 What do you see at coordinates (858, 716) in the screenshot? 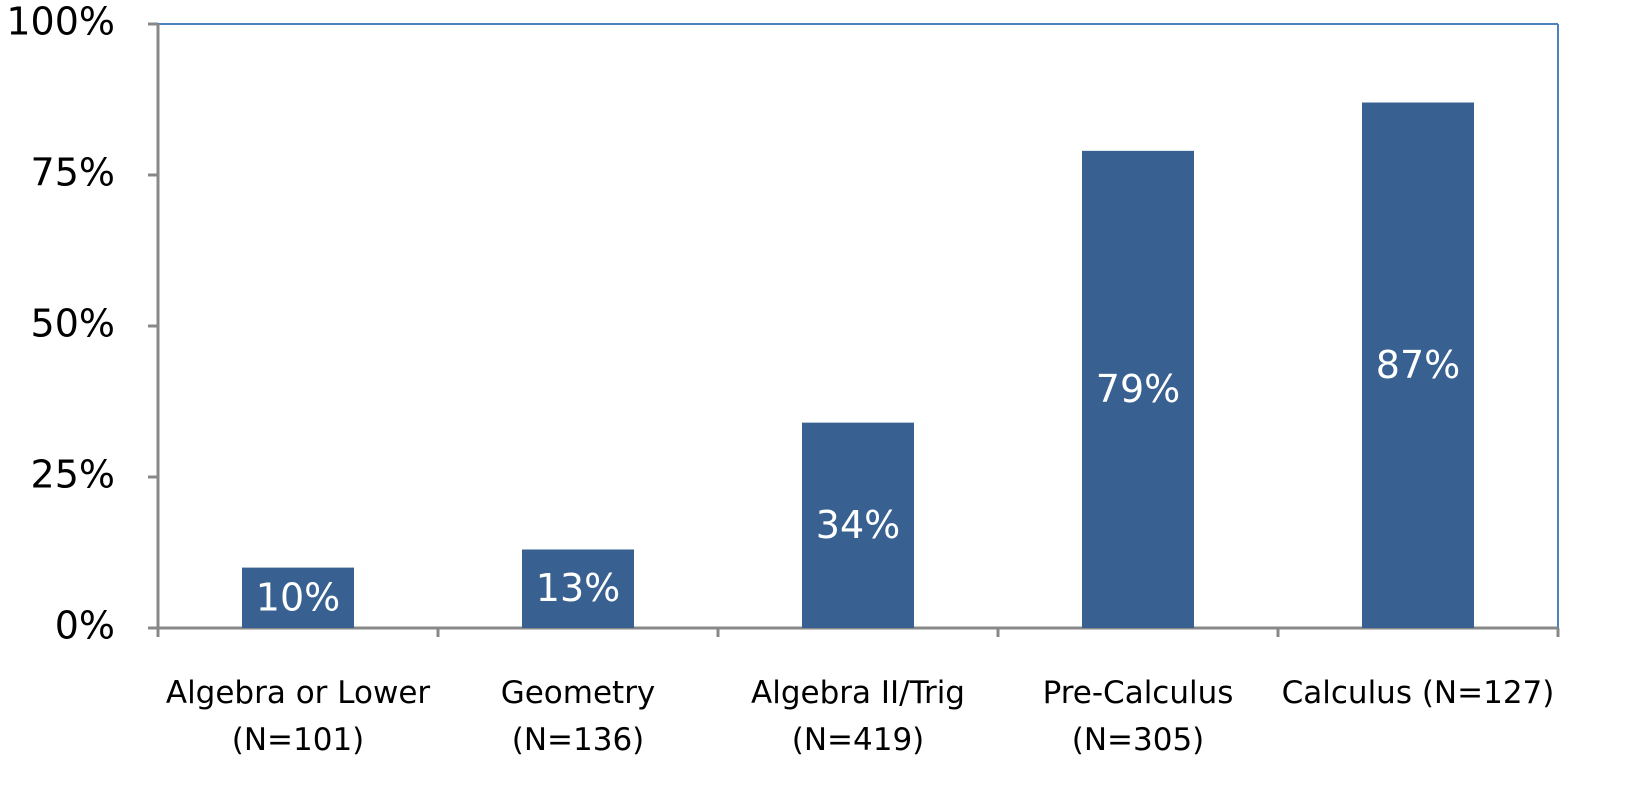
I see `x-tick-label: Algebra II/Trig (N=419)` at bounding box center [858, 716].